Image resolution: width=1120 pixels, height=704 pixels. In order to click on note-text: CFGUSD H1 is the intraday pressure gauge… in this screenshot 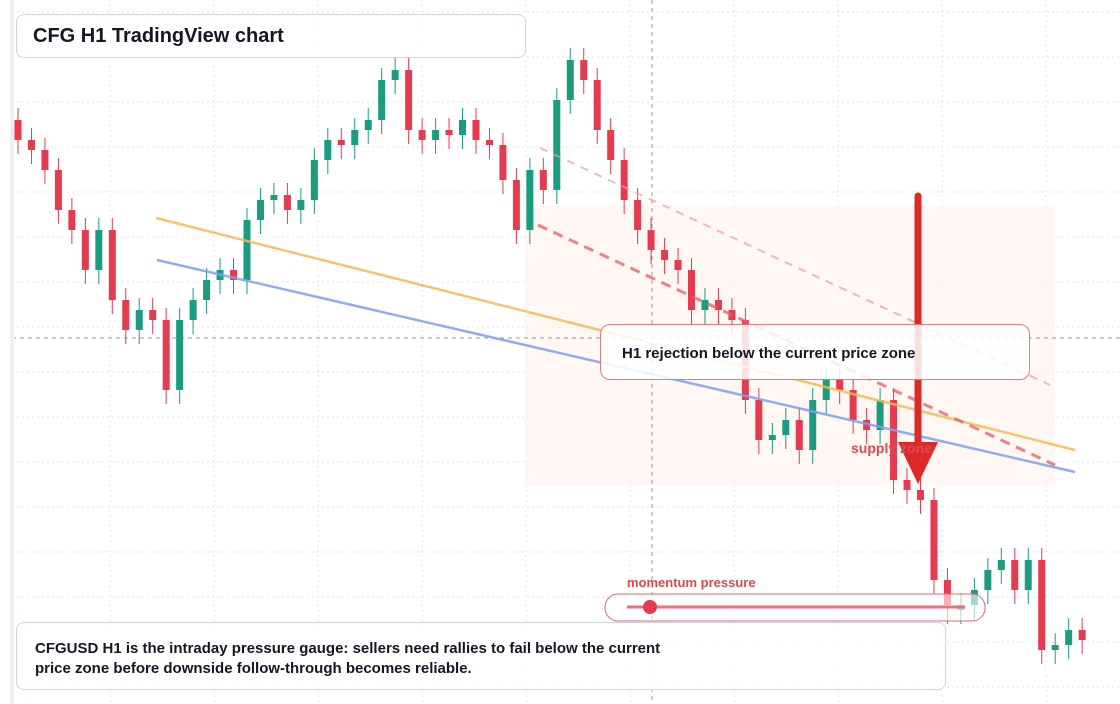, I will do `click(348, 658)`.